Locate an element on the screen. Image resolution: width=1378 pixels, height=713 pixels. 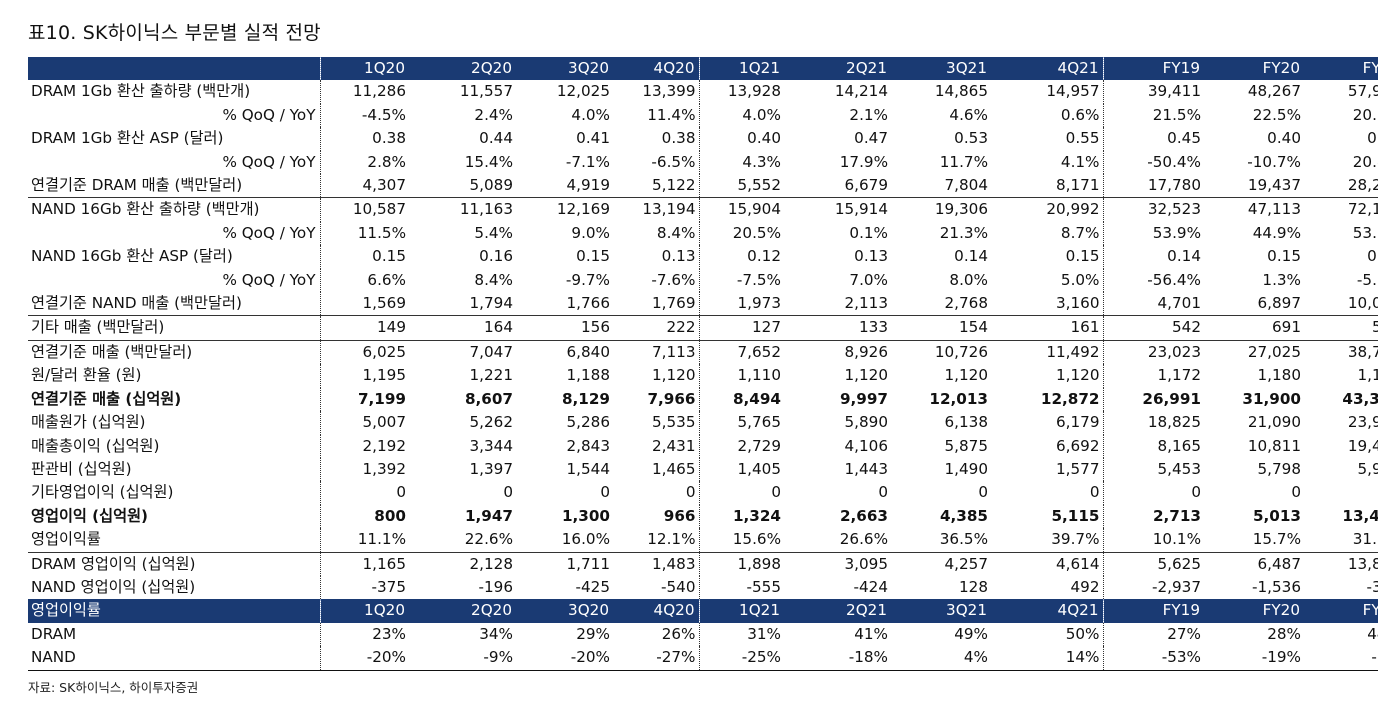
table-cell-1q20: 1,195 is located at coordinates (364, 376).